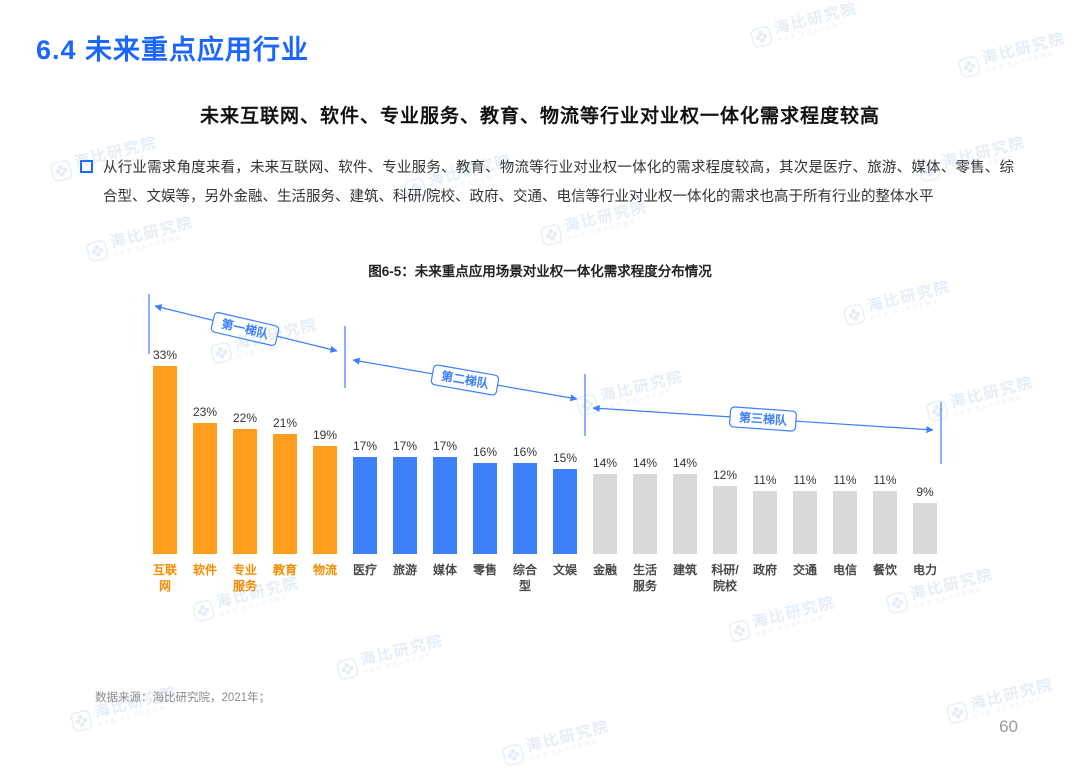  What do you see at coordinates (173, 50) in the screenshot?
I see `section-title: 6.4 未来重点应用行业` at bounding box center [173, 50].